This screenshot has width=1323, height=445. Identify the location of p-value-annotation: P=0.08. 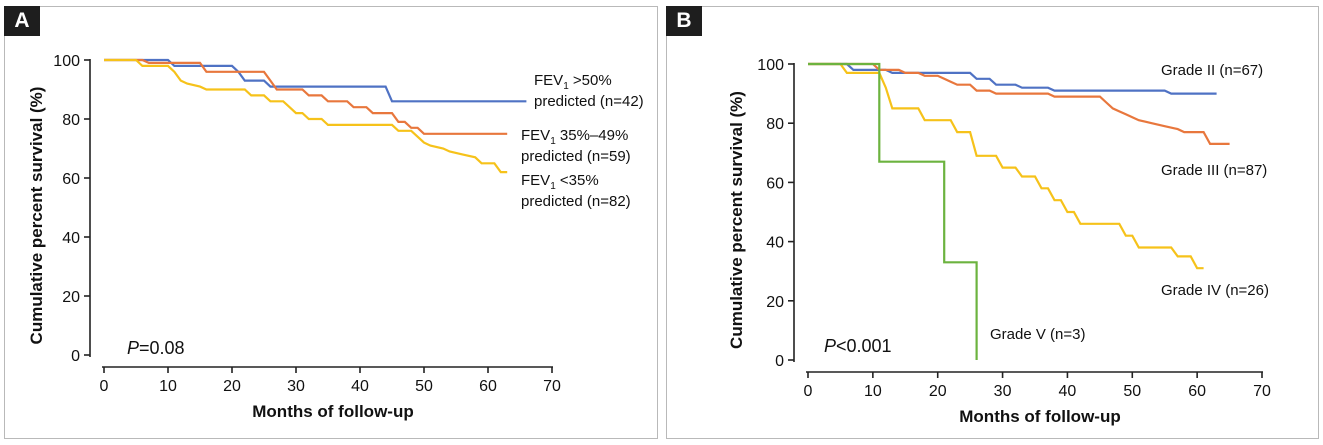
(156, 348).